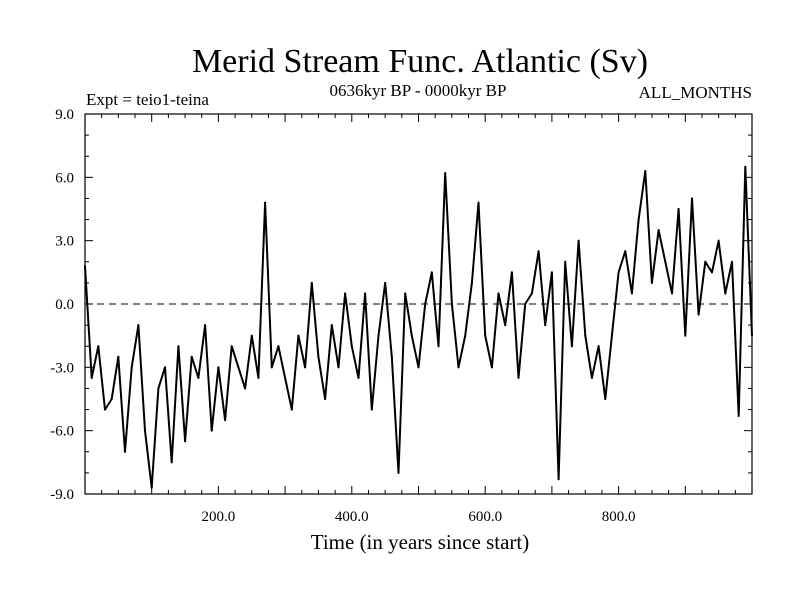 Image resolution: width=800 pixels, height=600 pixels. Describe the element at coordinates (64, 305) in the screenshot. I see `y-tick-label: 0.0` at that location.